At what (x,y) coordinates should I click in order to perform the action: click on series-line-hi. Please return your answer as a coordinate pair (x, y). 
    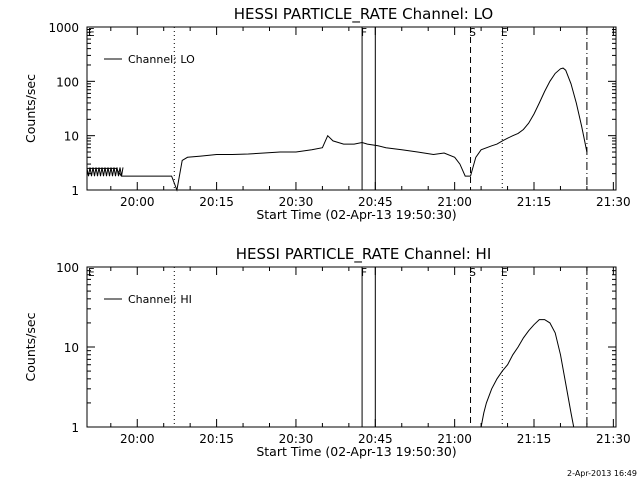
    Looking at the image, I should click on (527, 373).